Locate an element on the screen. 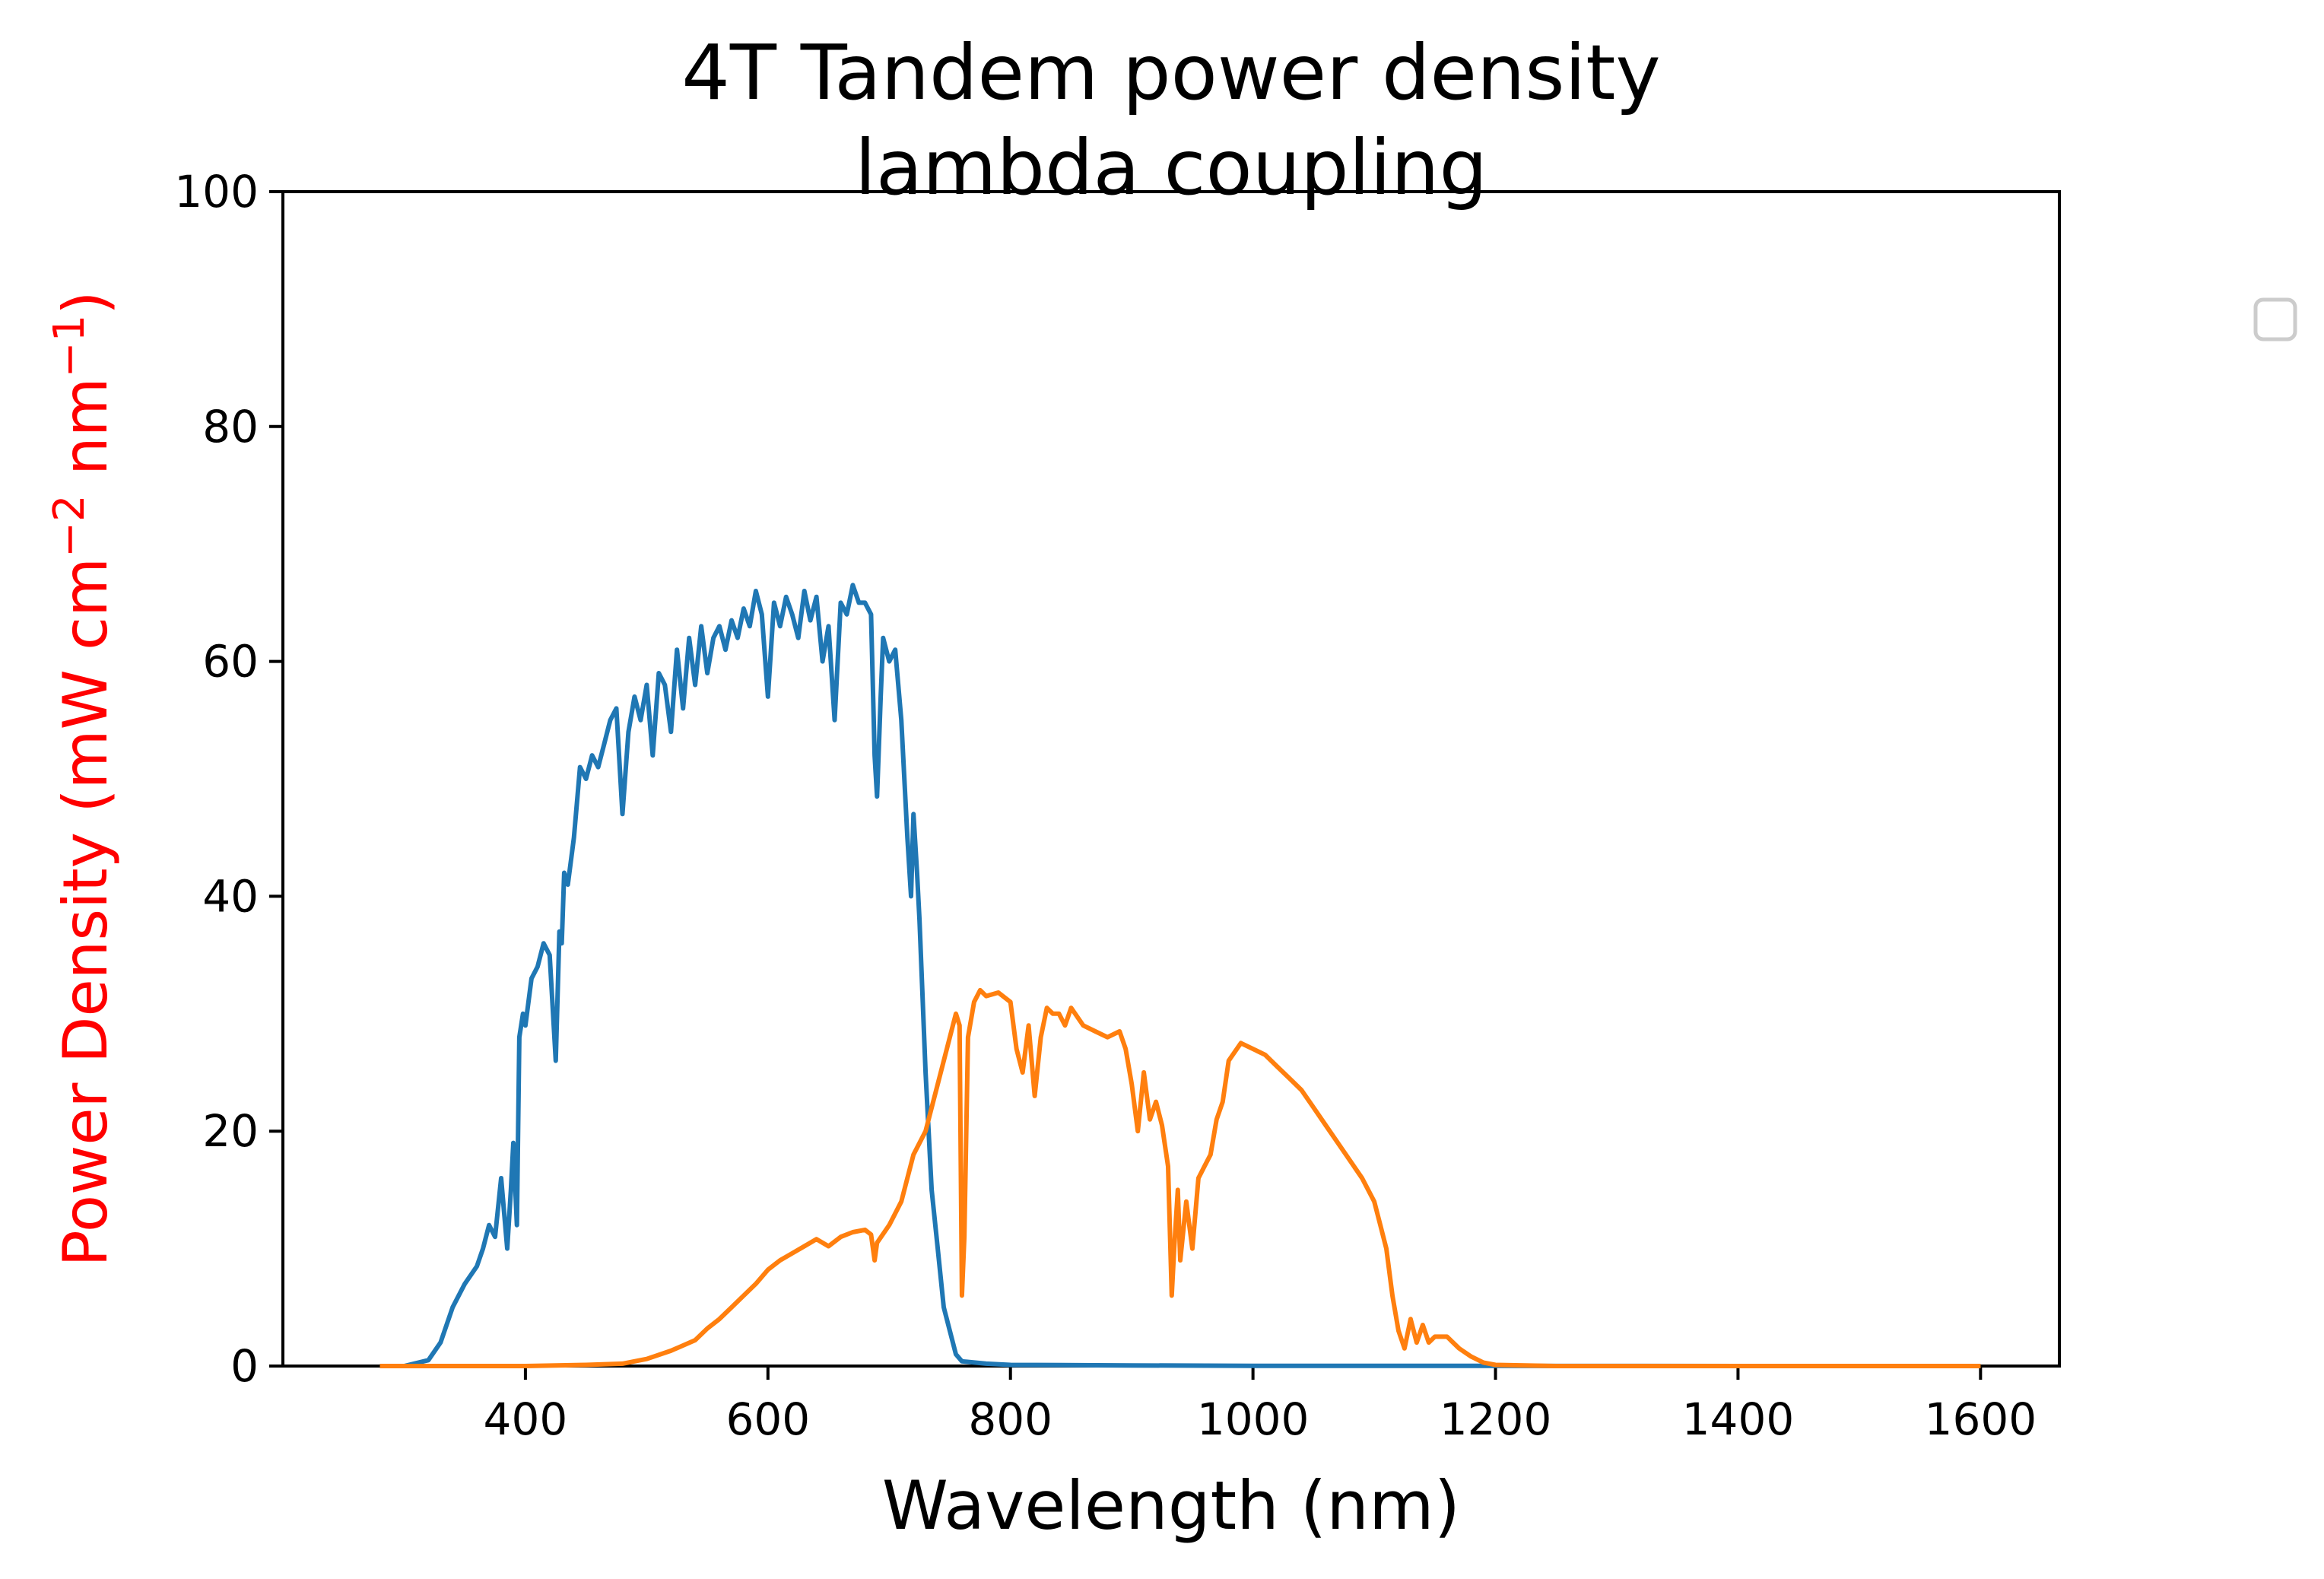 This screenshot has height=1579, width=2324. chart-title-line-2: lambda coupling is located at coordinates (1171, 167).